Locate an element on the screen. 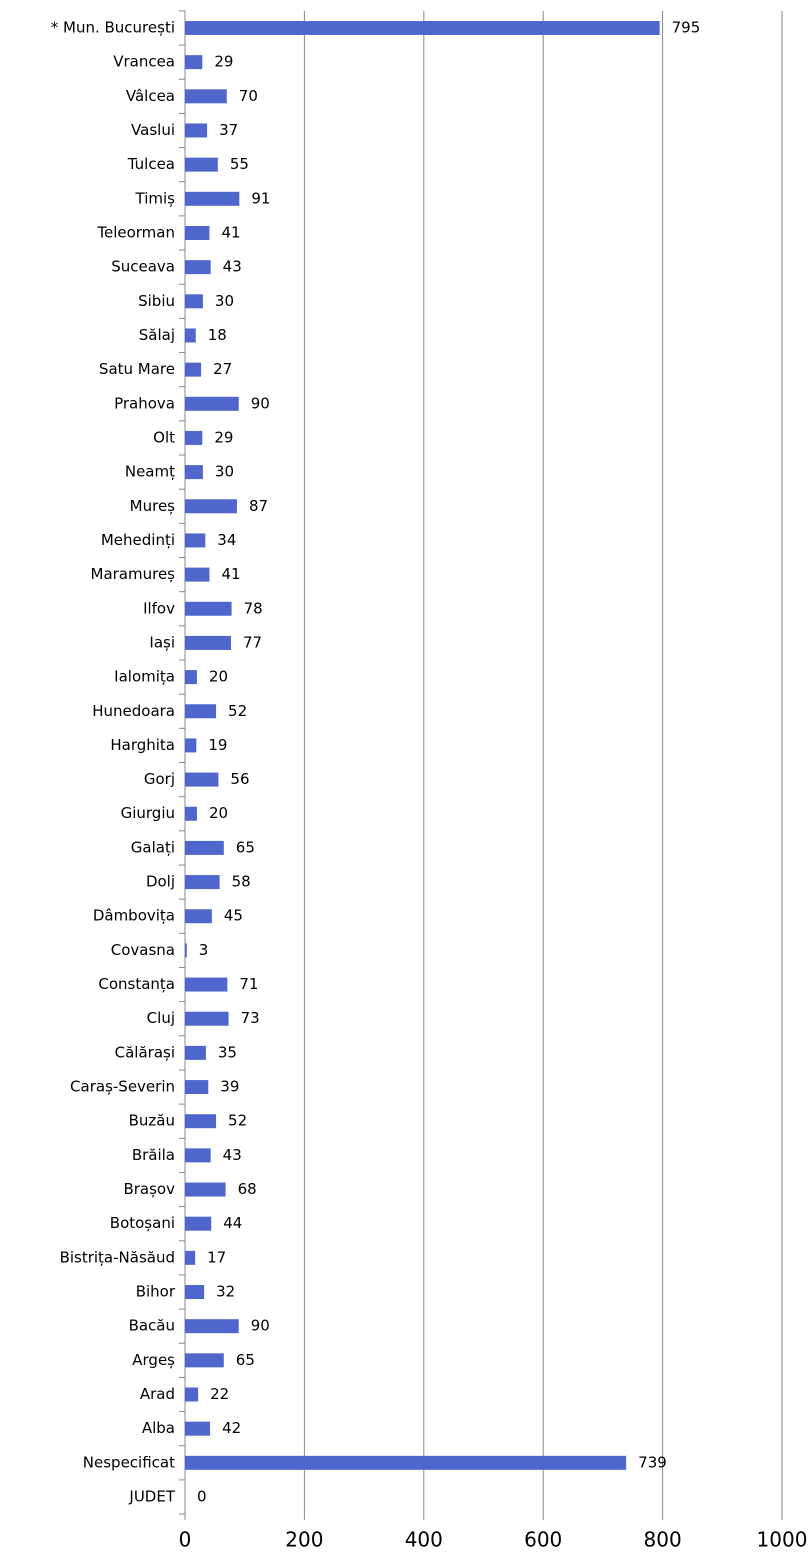 This screenshot has height=1557, width=811. y-tick-label: Hunedoara is located at coordinates (133, 711).